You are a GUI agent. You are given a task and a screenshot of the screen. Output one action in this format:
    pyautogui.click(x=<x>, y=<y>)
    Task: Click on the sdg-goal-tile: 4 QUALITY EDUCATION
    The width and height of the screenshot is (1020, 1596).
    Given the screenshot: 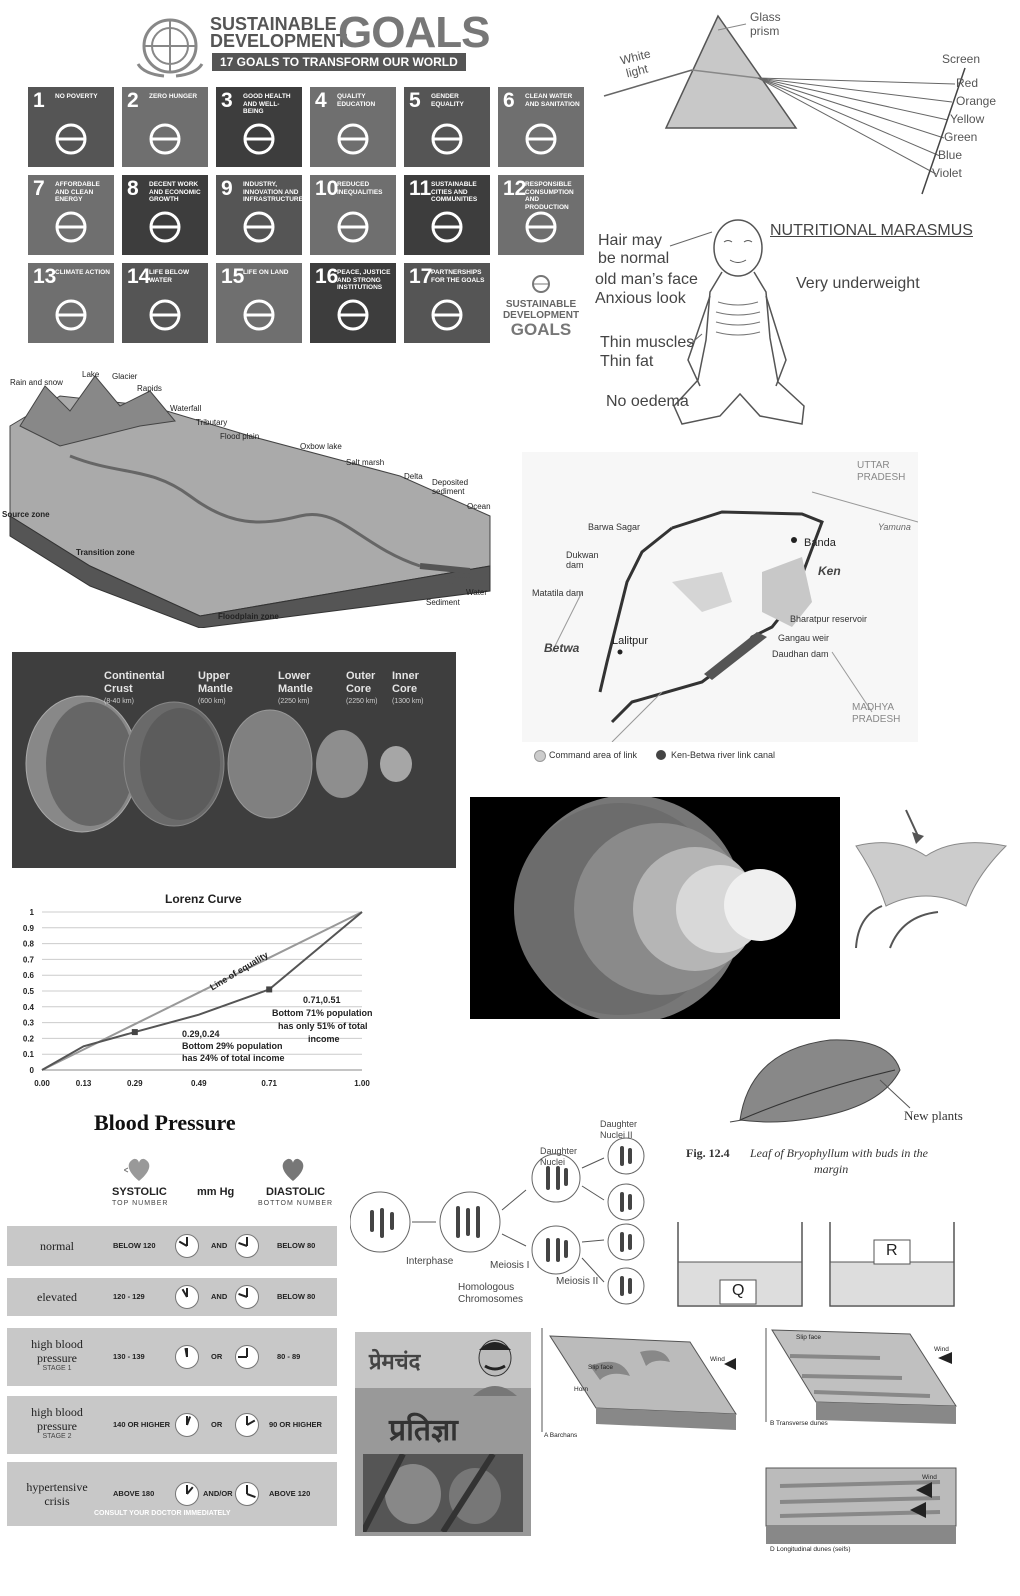 What is the action you would take?
    pyautogui.click(x=353, y=127)
    